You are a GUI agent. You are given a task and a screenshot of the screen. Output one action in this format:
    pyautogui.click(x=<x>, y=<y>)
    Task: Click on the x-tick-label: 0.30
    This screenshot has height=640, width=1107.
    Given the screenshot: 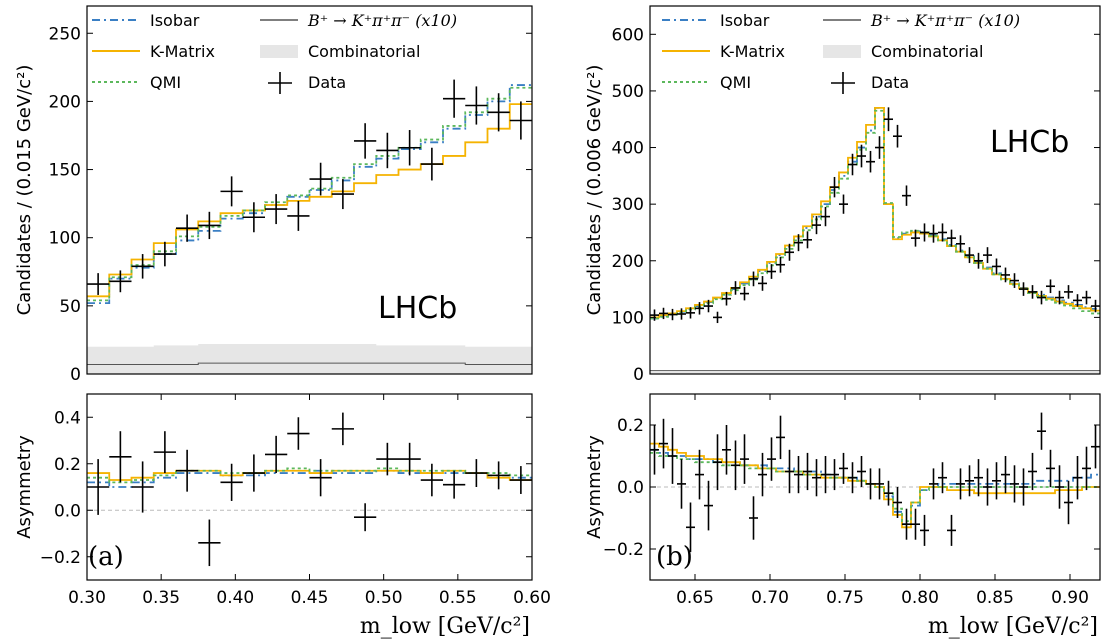 What is the action you would take?
    pyautogui.click(x=87, y=598)
    